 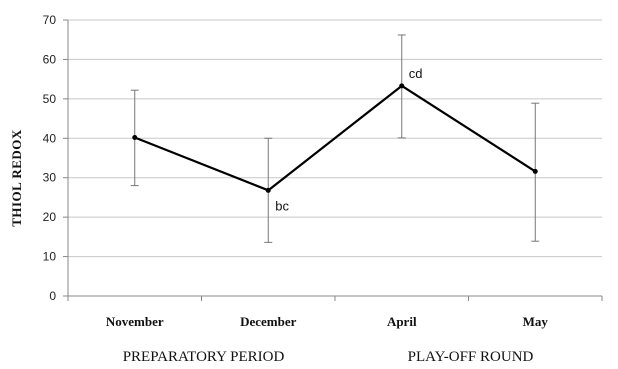 What do you see at coordinates (416, 73) in the screenshot?
I see `significance-label: cd` at bounding box center [416, 73].